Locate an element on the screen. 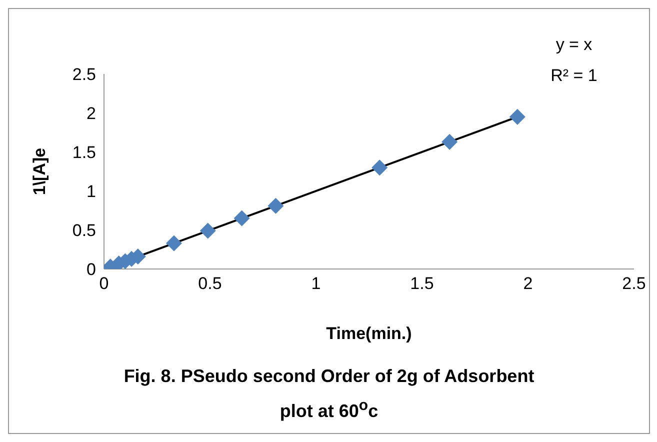  y-tick-label: 1 is located at coordinates (91, 192).